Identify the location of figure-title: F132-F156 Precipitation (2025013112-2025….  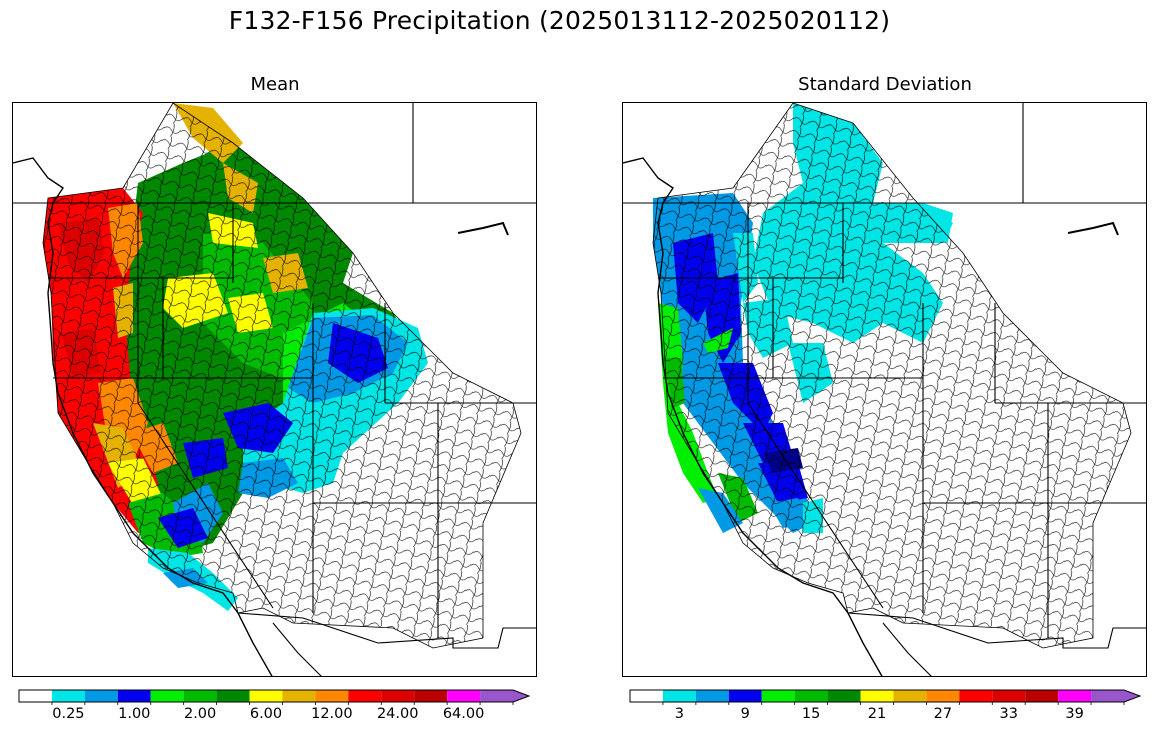
(559, 20).